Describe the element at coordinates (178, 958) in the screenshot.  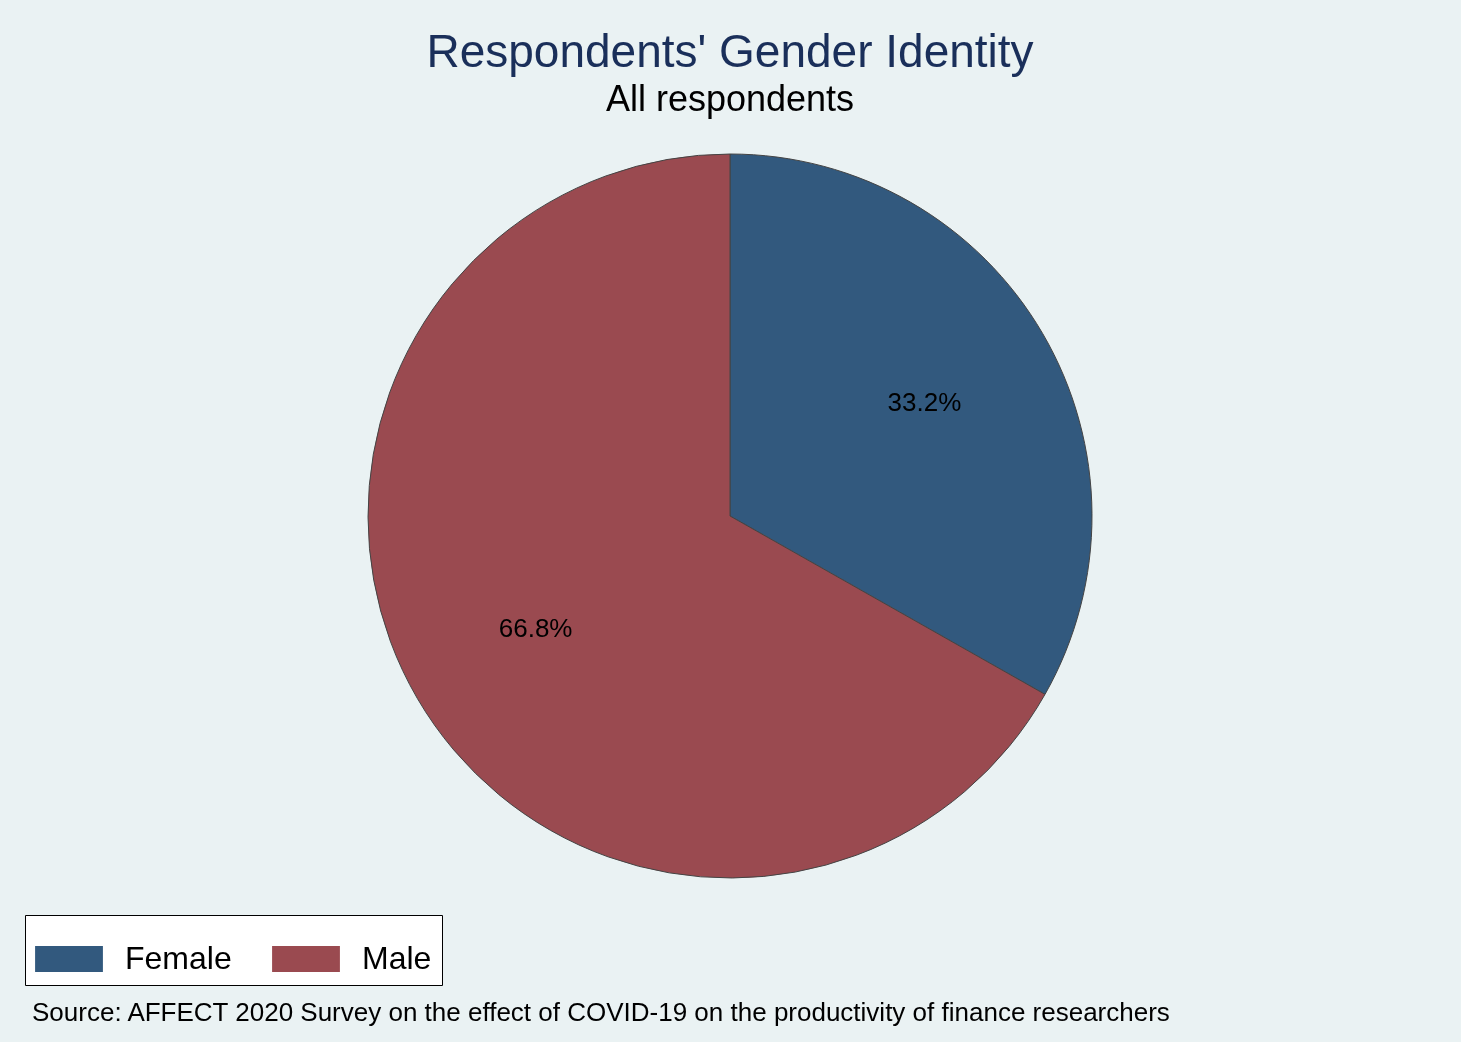
I see `legend-label: Female` at that location.